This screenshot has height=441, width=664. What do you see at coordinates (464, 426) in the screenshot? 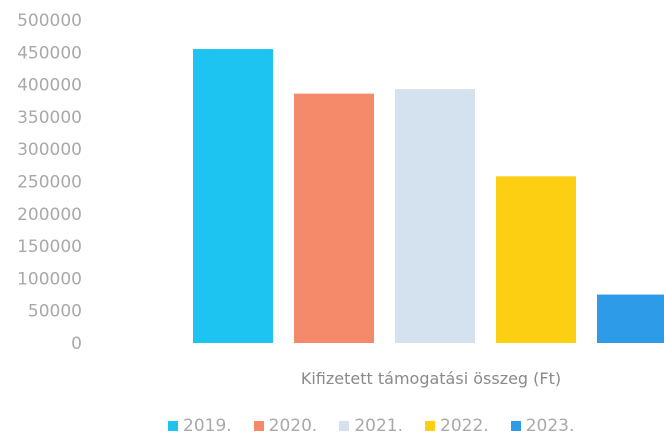
I see `legend-label: 2022.` at bounding box center [464, 426].